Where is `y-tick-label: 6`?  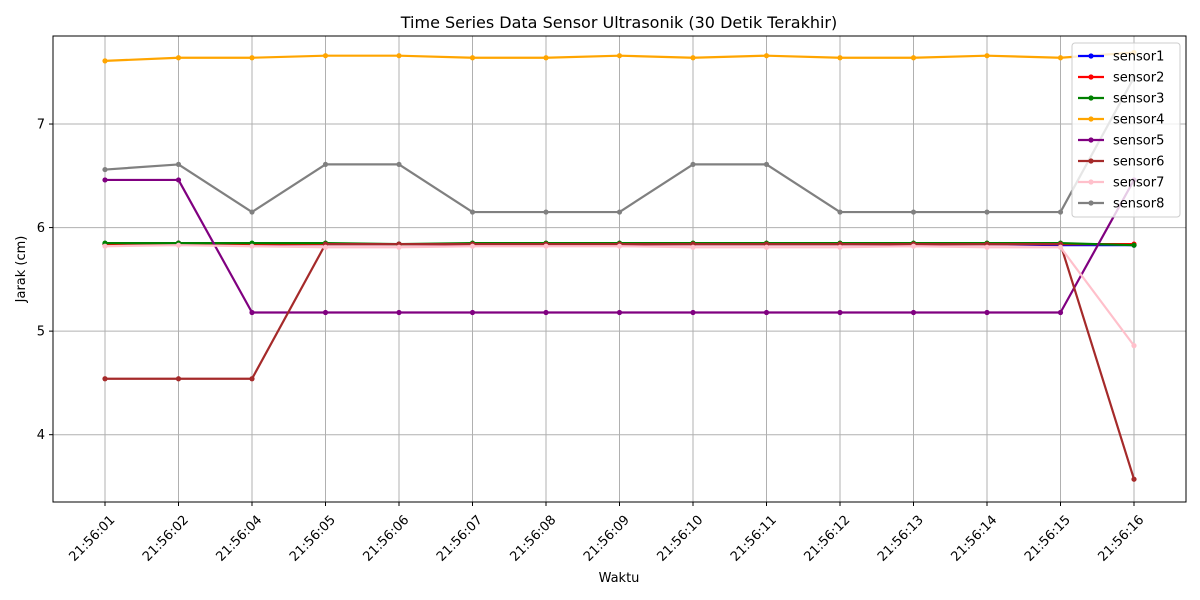 y-tick-label: 6 is located at coordinates (41, 228).